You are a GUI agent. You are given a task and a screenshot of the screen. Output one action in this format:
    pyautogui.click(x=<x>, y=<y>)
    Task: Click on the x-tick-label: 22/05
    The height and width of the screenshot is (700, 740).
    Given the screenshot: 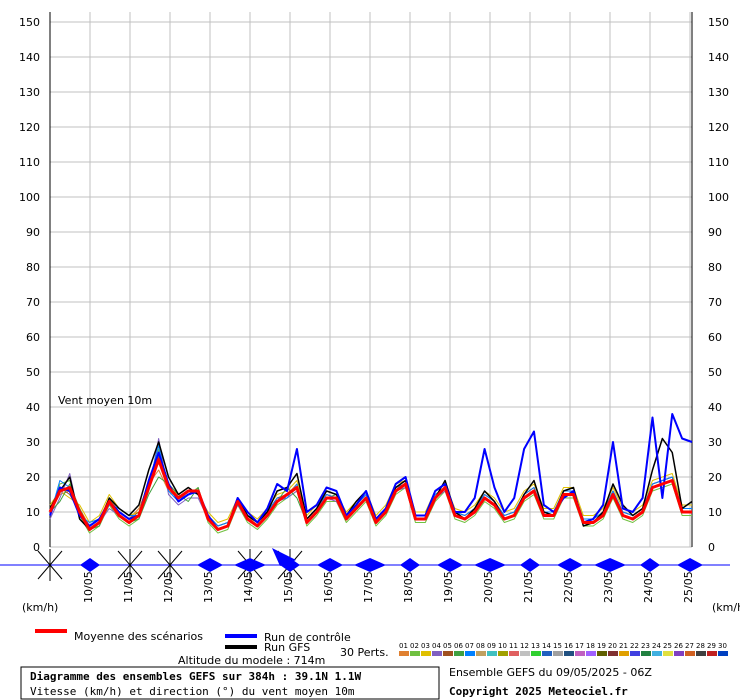 What is the action you would take?
    pyautogui.click(x=568, y=587)
    